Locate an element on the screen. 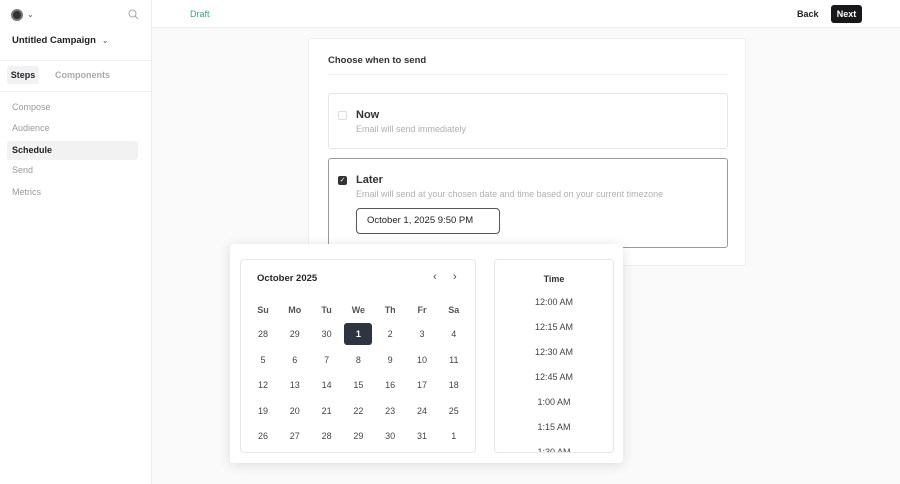  calendar-day: 20 is located at coordinates (294, 410).